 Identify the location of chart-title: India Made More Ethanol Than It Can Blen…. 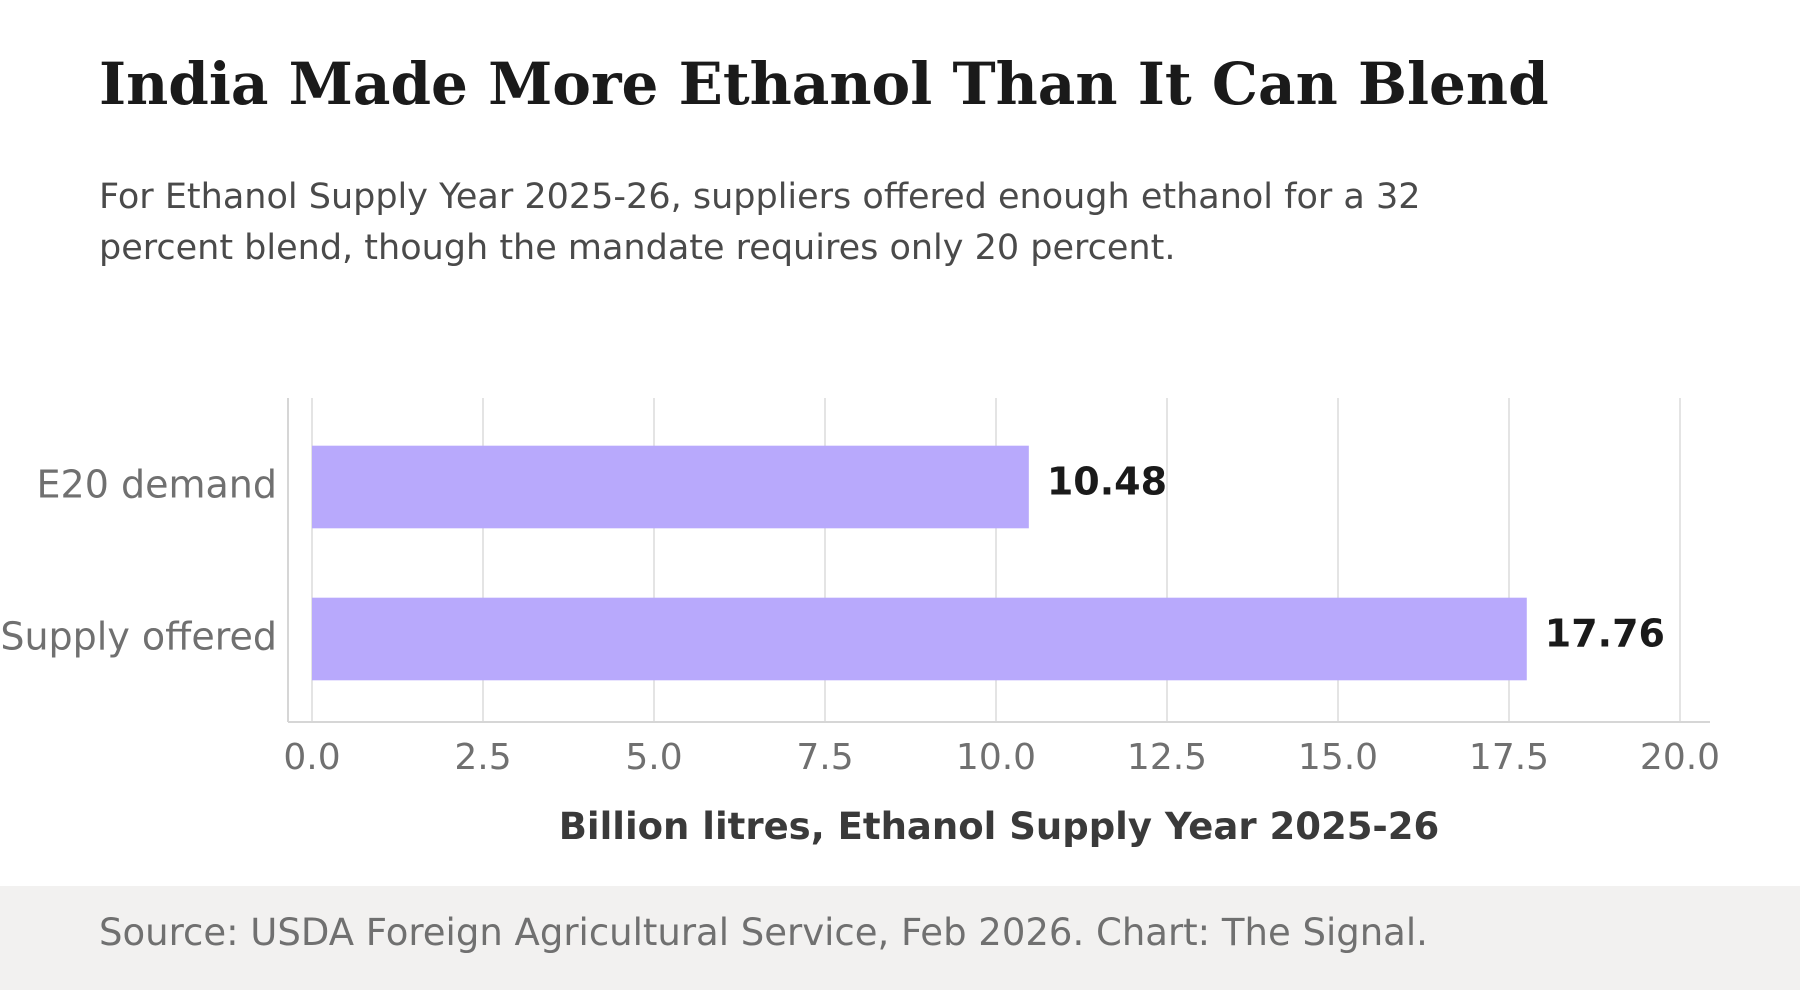
(824, 84).